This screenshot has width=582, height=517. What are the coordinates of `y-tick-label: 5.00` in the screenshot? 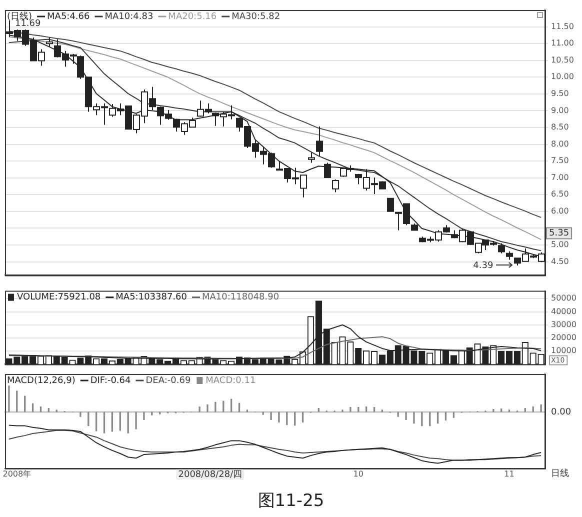 It's located at (560, 245).